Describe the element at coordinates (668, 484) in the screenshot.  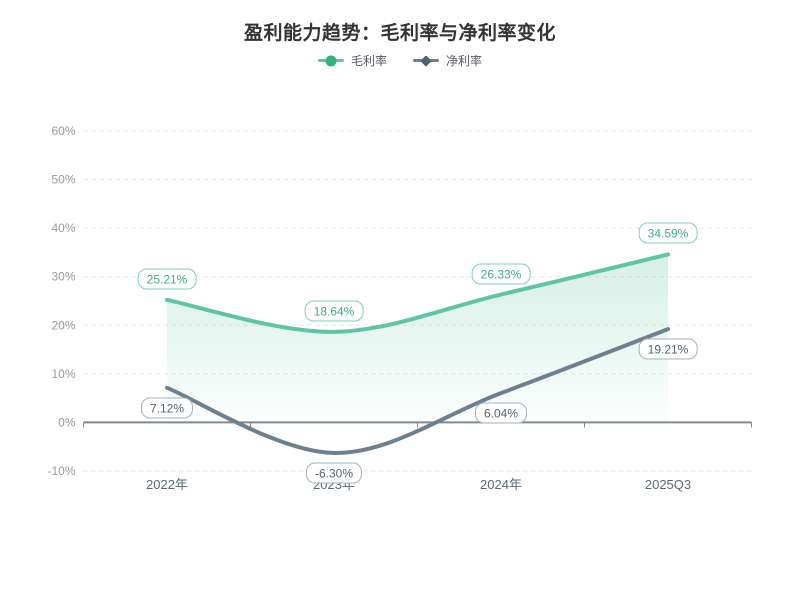
I see `x-axis-category-label: 2025Q3` at that location.